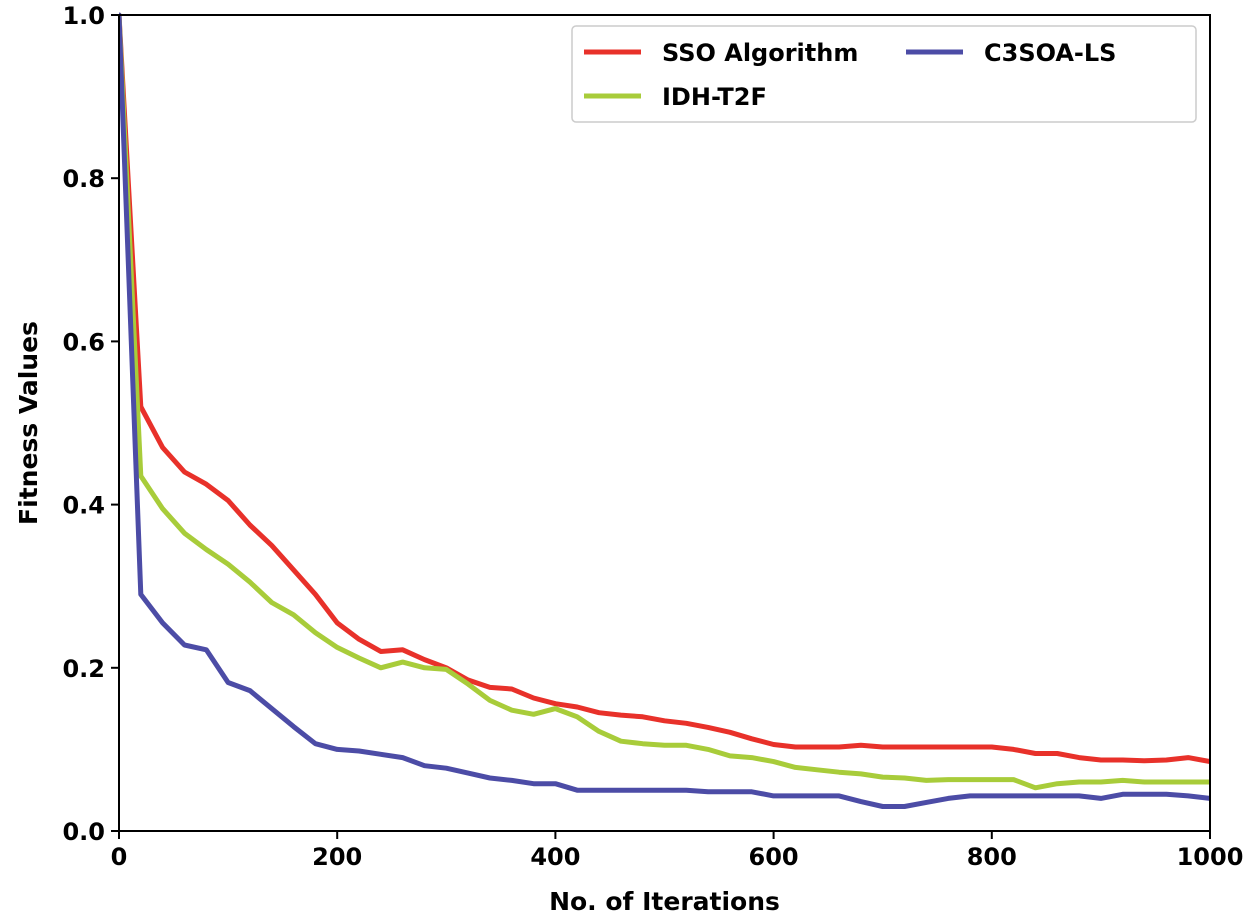  I want to click on x-tick-label: 0, so click(119, 857).